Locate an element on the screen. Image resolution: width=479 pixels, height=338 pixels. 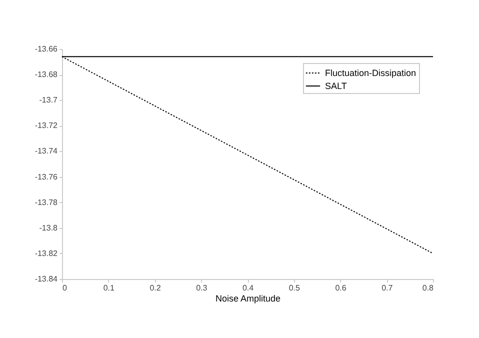
x-tick-label: 0.1 is located at coordinates (109, 288).